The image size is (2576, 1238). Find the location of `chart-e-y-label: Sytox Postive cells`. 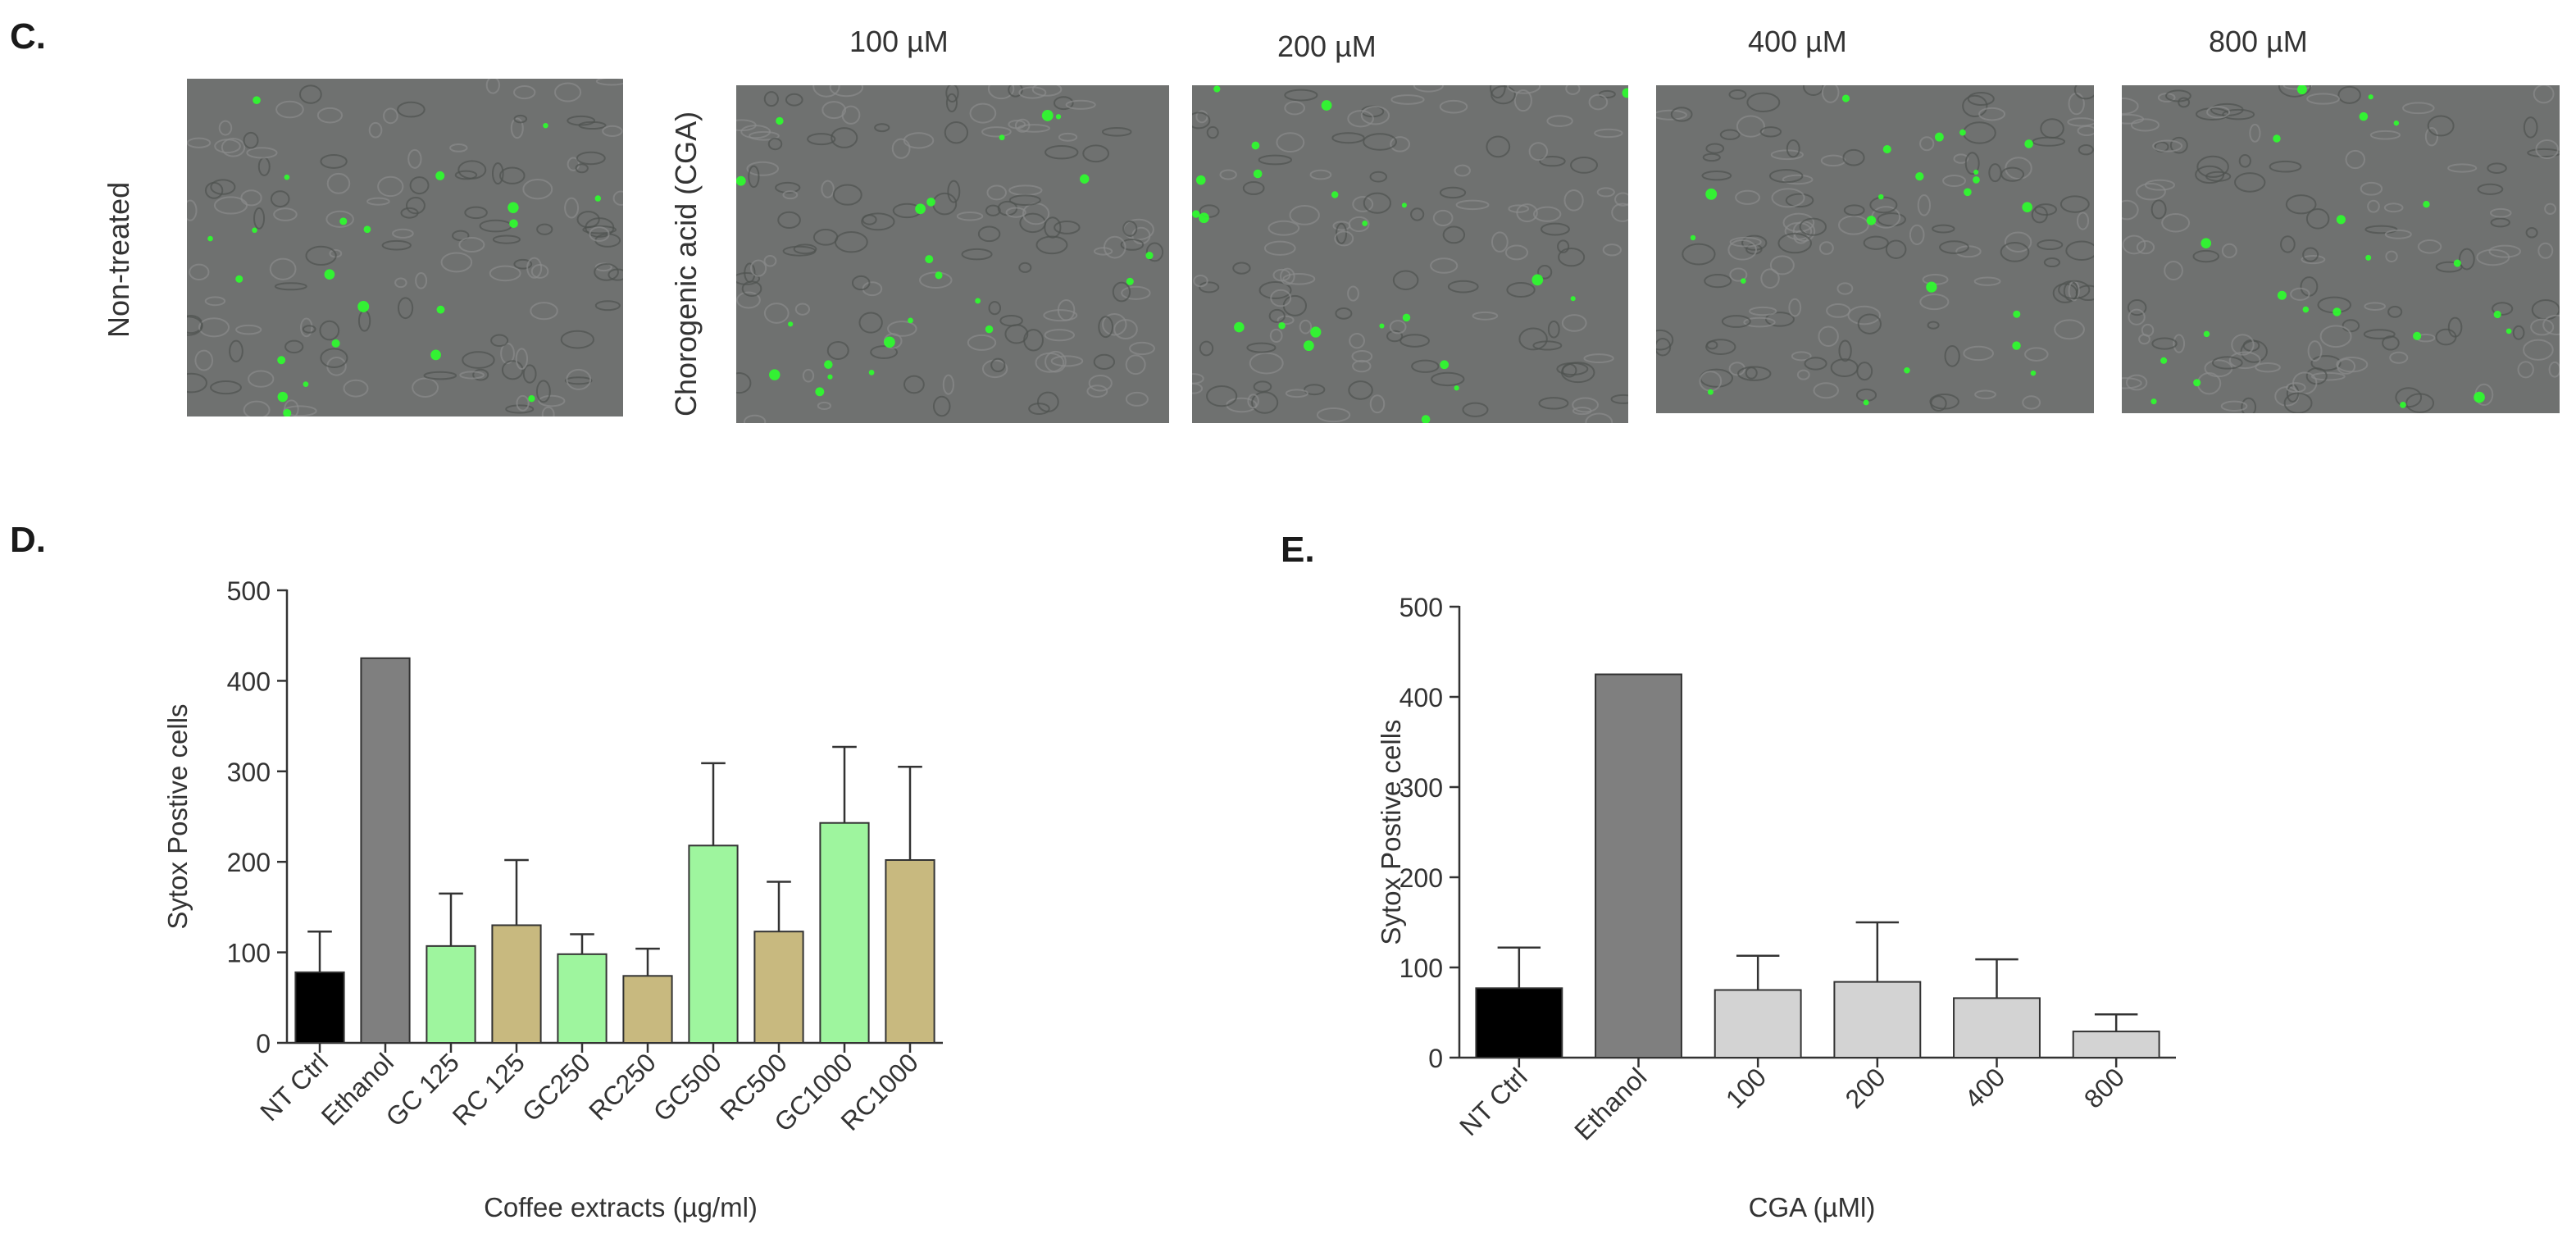

chart-e-y-label: Sytox Postive cells is located at coordinates (1391, 832).